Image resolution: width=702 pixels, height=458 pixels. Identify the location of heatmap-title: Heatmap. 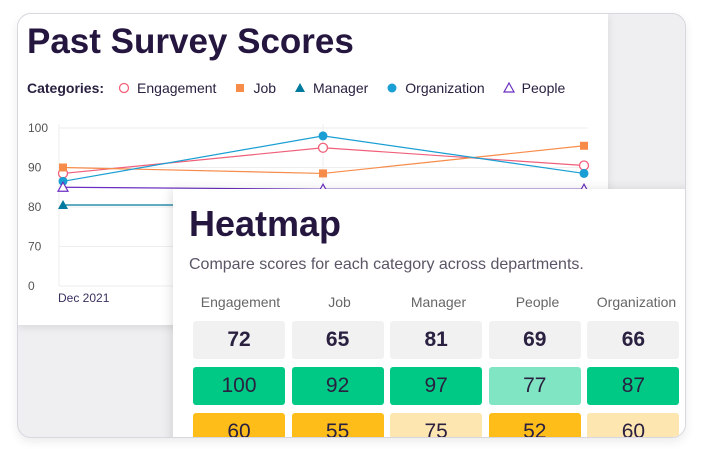
(265, 223).